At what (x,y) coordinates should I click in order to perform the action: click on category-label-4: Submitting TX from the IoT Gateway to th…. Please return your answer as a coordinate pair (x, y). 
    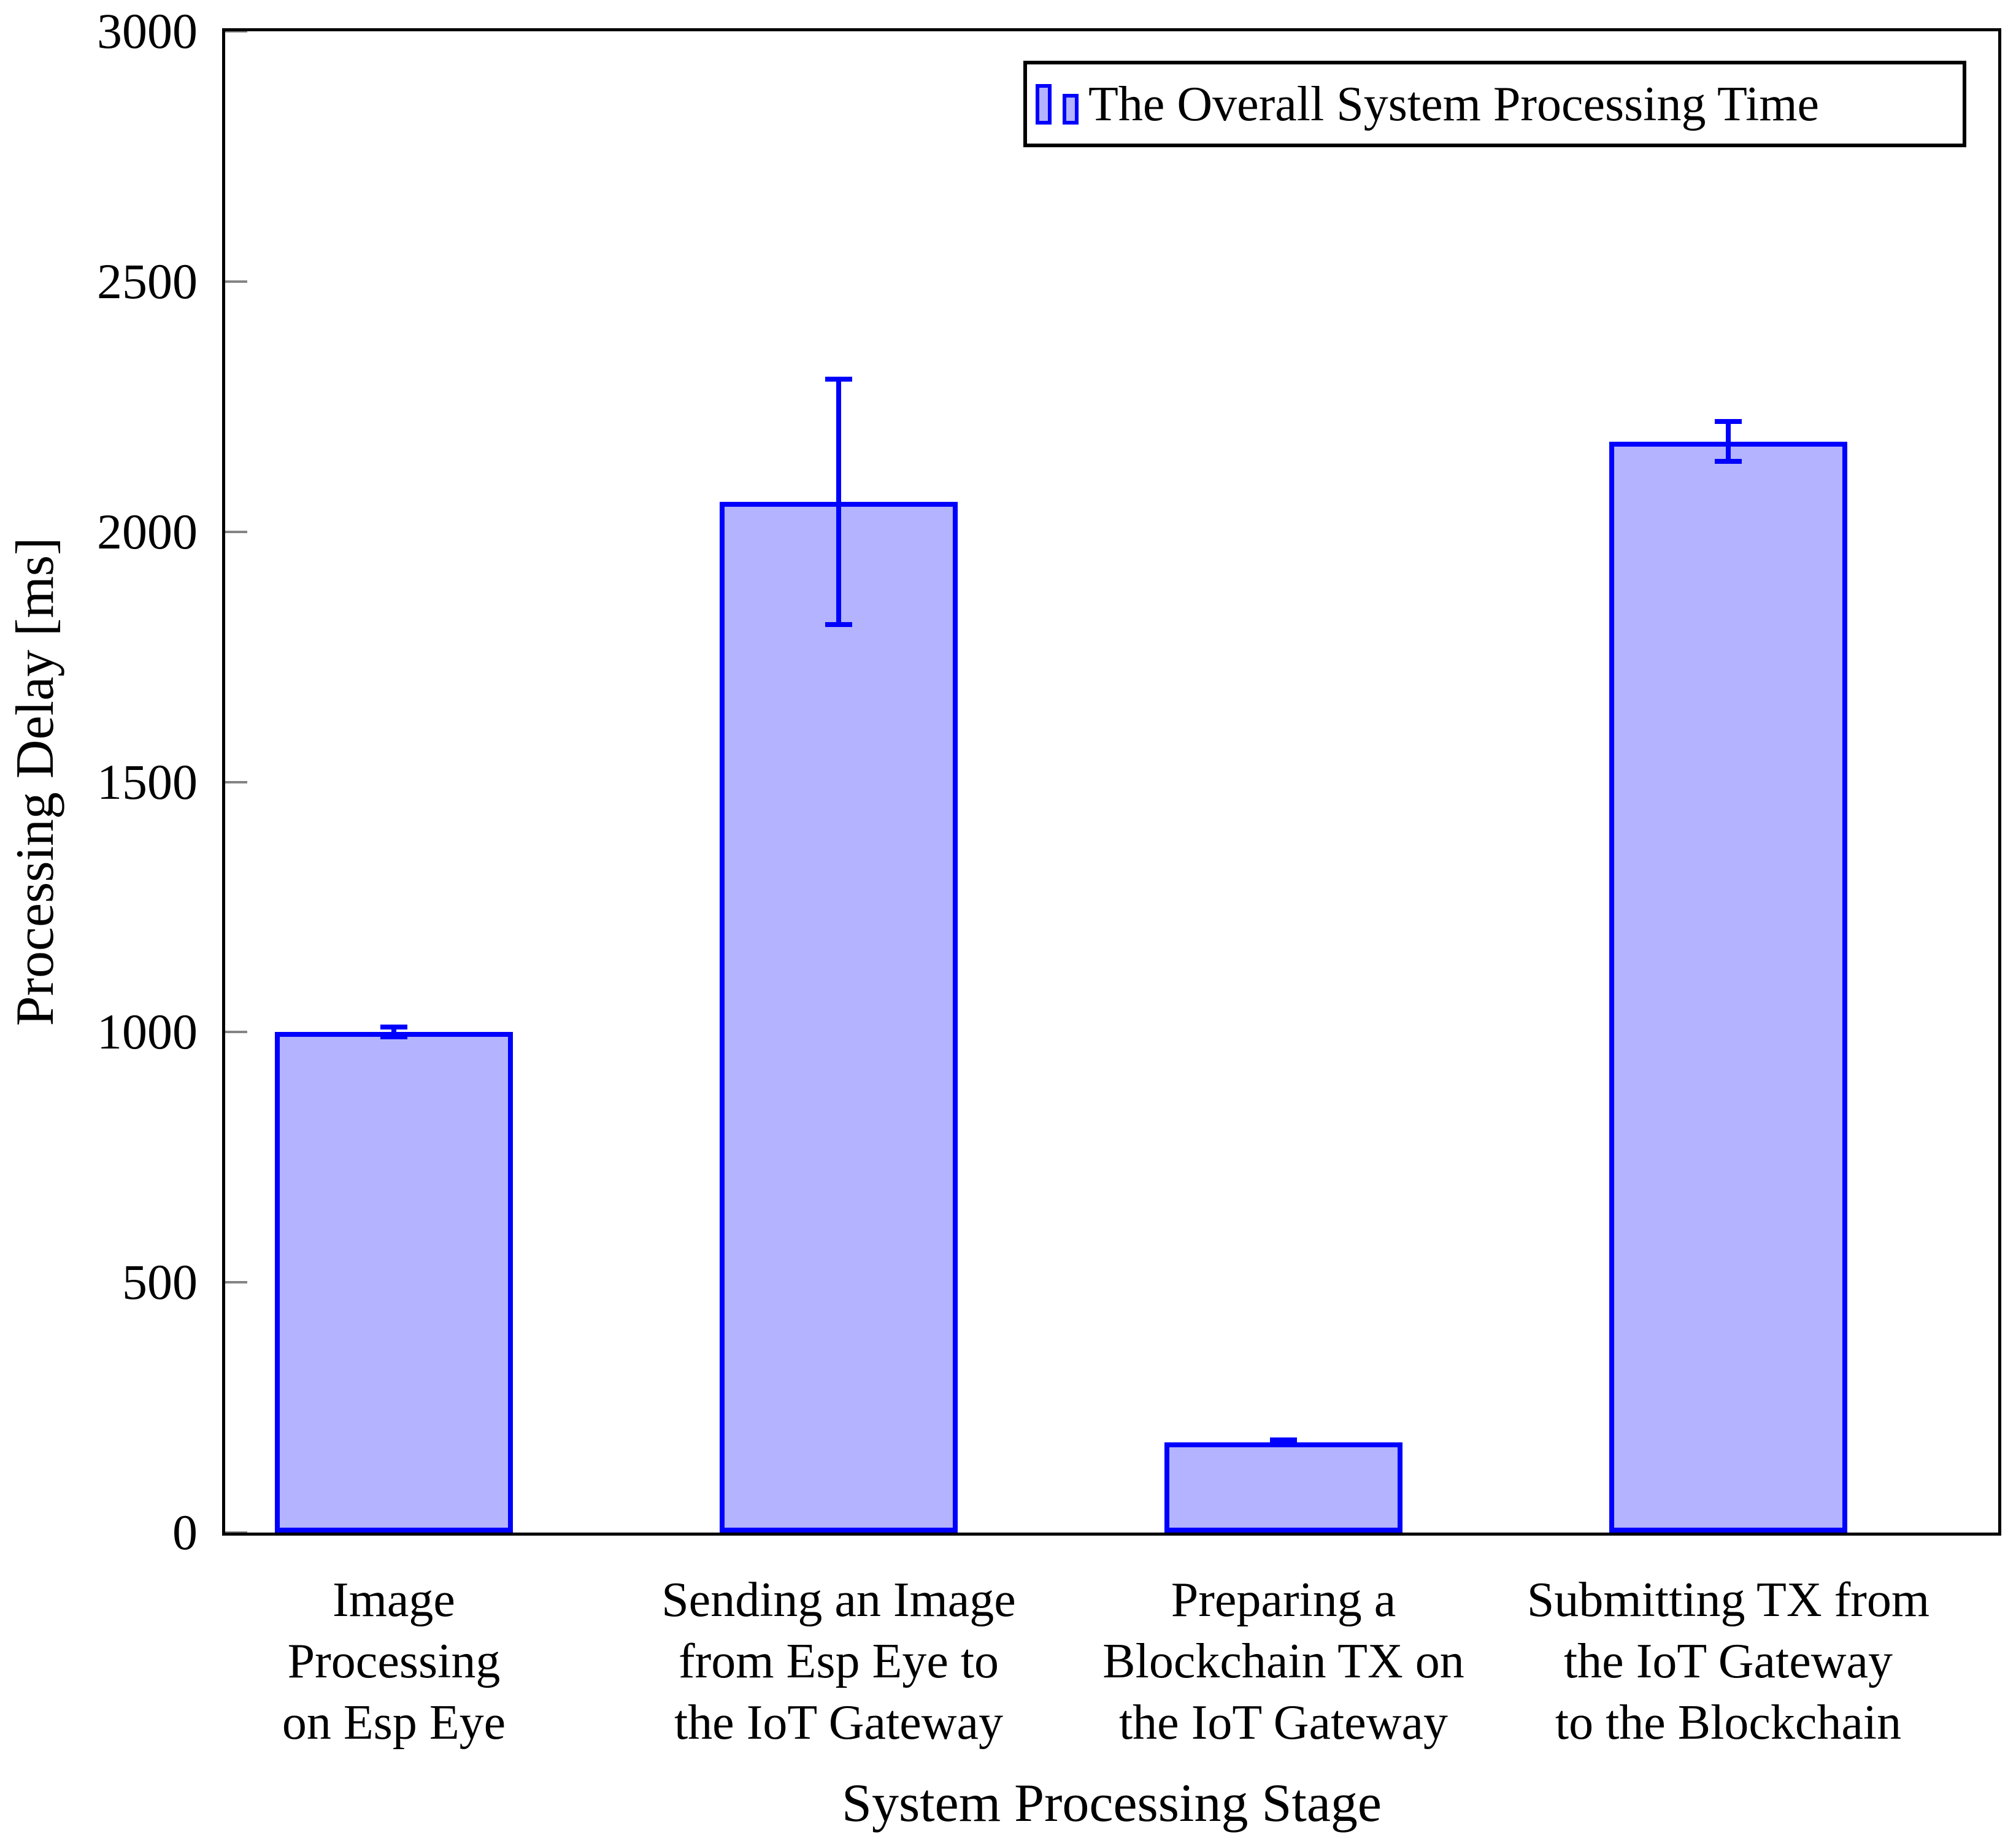
    Looking at the image, I should click on (1728, 1661).